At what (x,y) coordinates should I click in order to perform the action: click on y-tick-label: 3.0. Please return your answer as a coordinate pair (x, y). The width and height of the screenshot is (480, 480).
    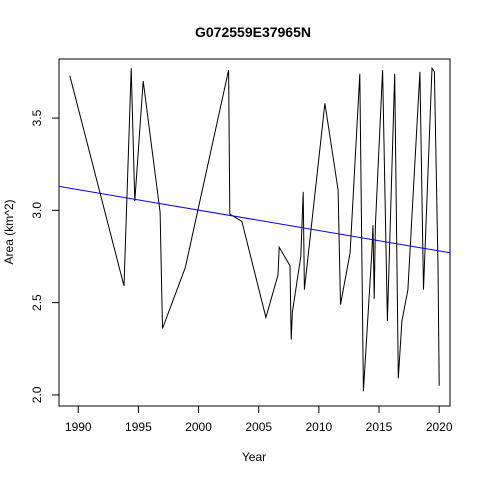
    Looking at the image, I should click on (37, 210).